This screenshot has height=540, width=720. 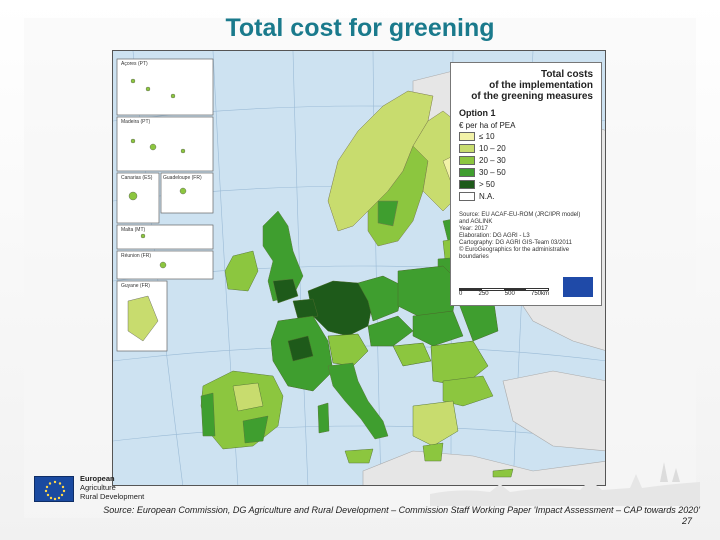 I want to click on central-europe, so click(x=384, y=328).